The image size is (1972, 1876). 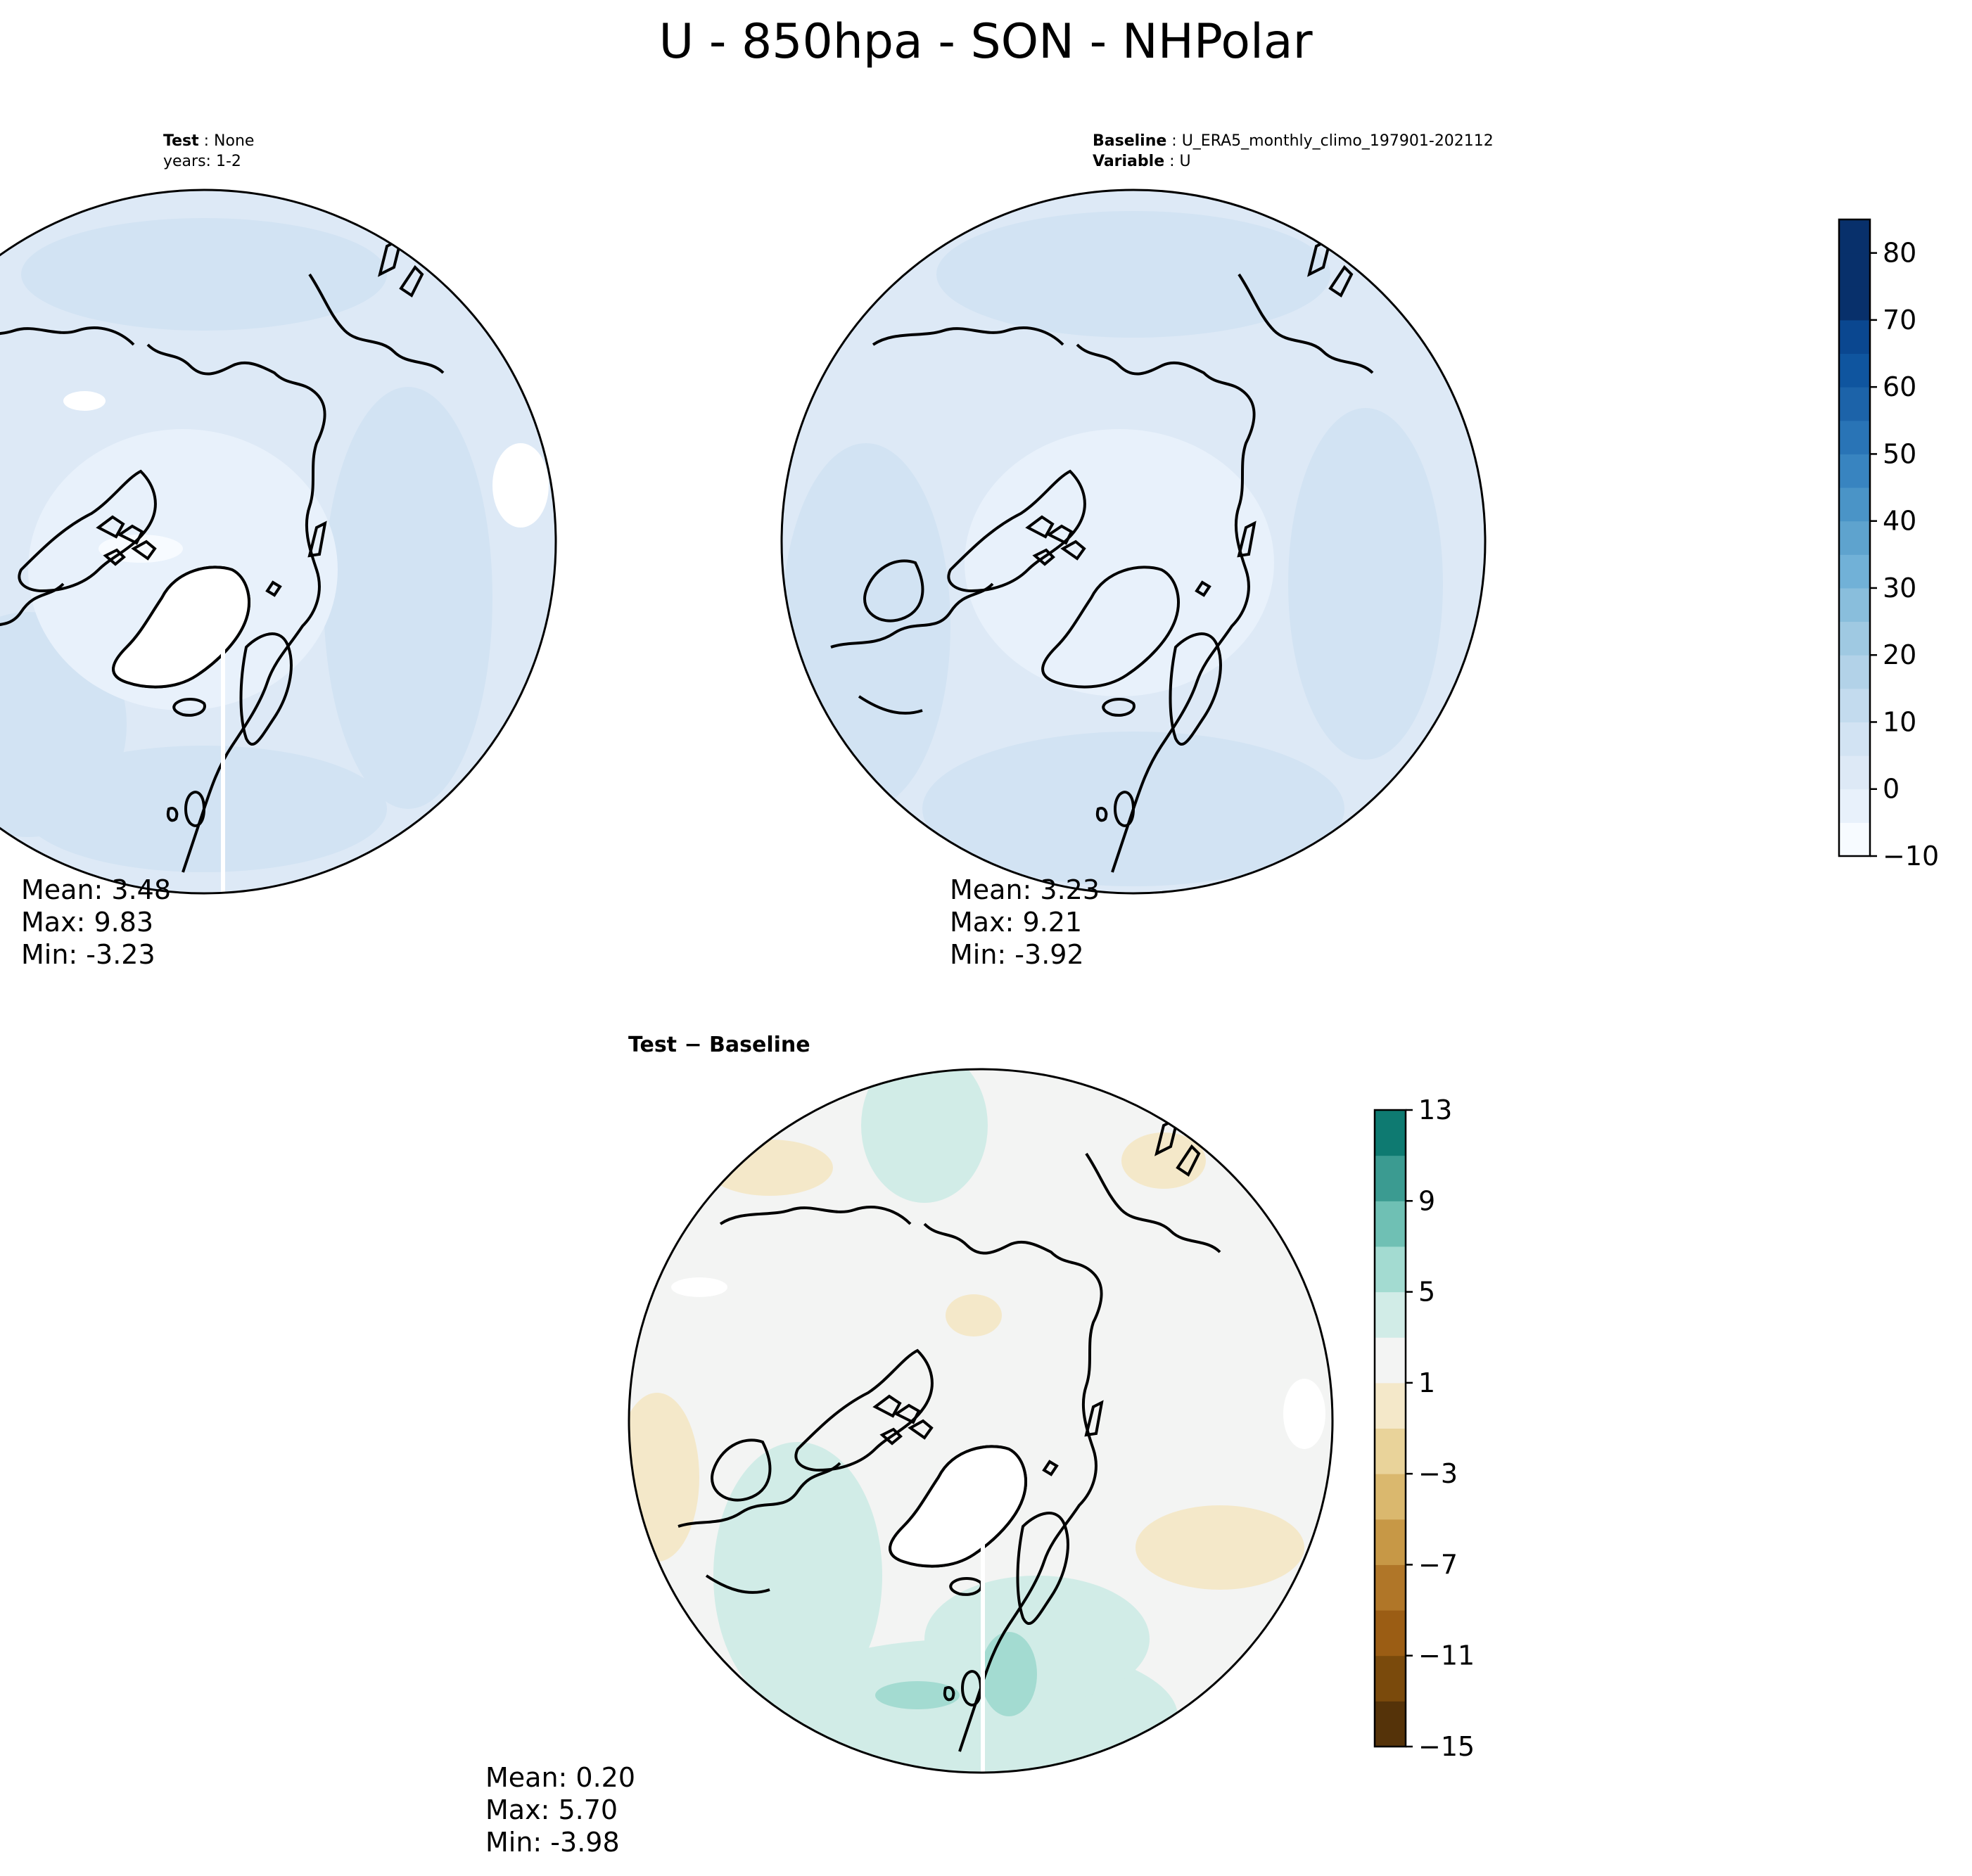 What do you see at coordinates (87, 922) in the screenshot?
I see `test-stats-max: Max: 9.83` at bounding box center [87, 922].